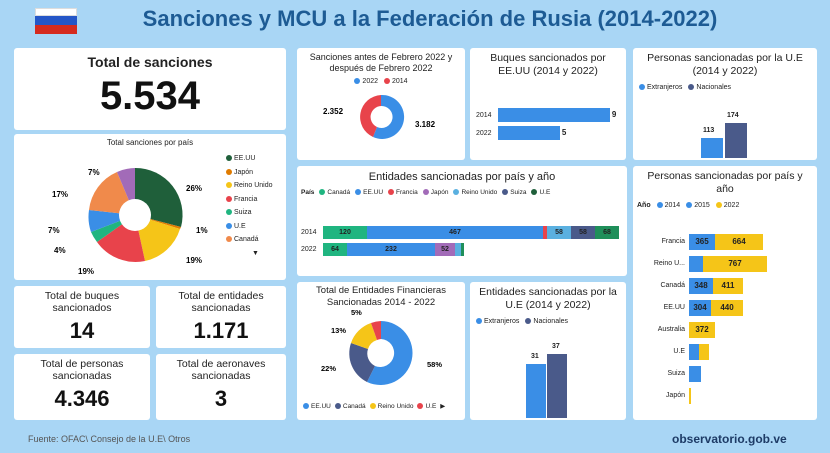 The height and width of the screenshot is (453, 830). What do you see at coordinates (389, 116) in the screenshot?
I see `slice-2022` at bounding box center [389, 116].